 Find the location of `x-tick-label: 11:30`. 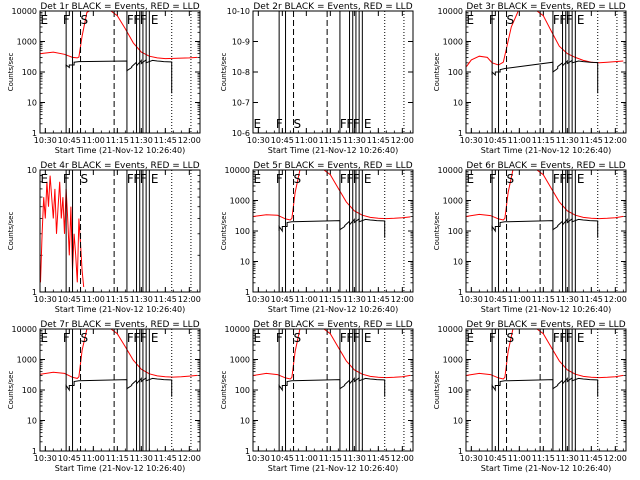

x-tick-label: 11:30 is located at coordinates (354, 140).